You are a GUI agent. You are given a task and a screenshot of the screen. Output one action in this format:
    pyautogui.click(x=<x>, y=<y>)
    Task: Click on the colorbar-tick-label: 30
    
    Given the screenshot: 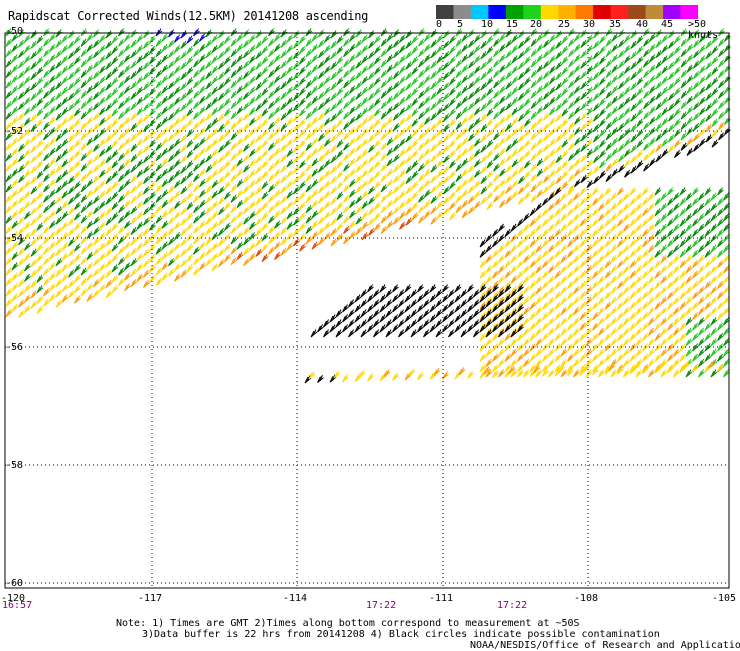 What is the action you would take?
    pyautogui.click(x=589, y=24)
    